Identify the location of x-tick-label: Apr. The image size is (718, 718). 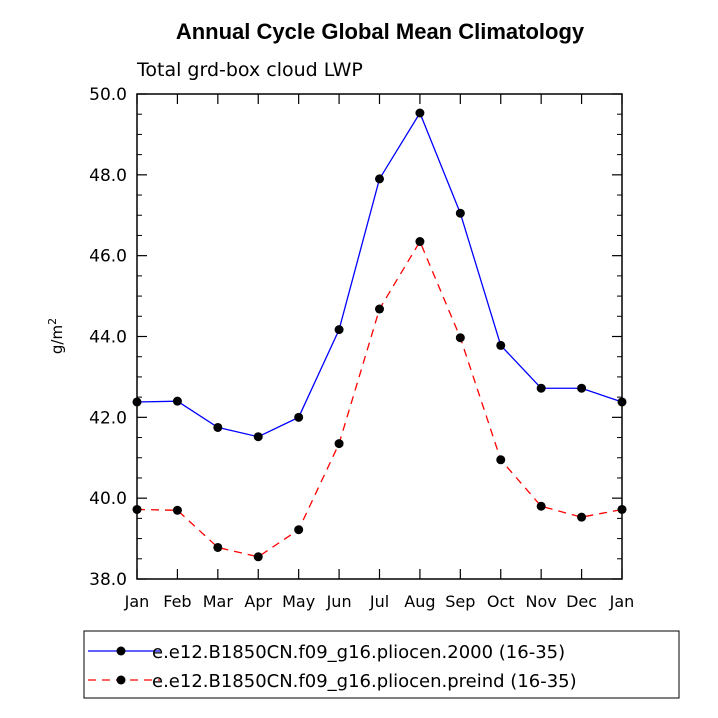
(258, 601).